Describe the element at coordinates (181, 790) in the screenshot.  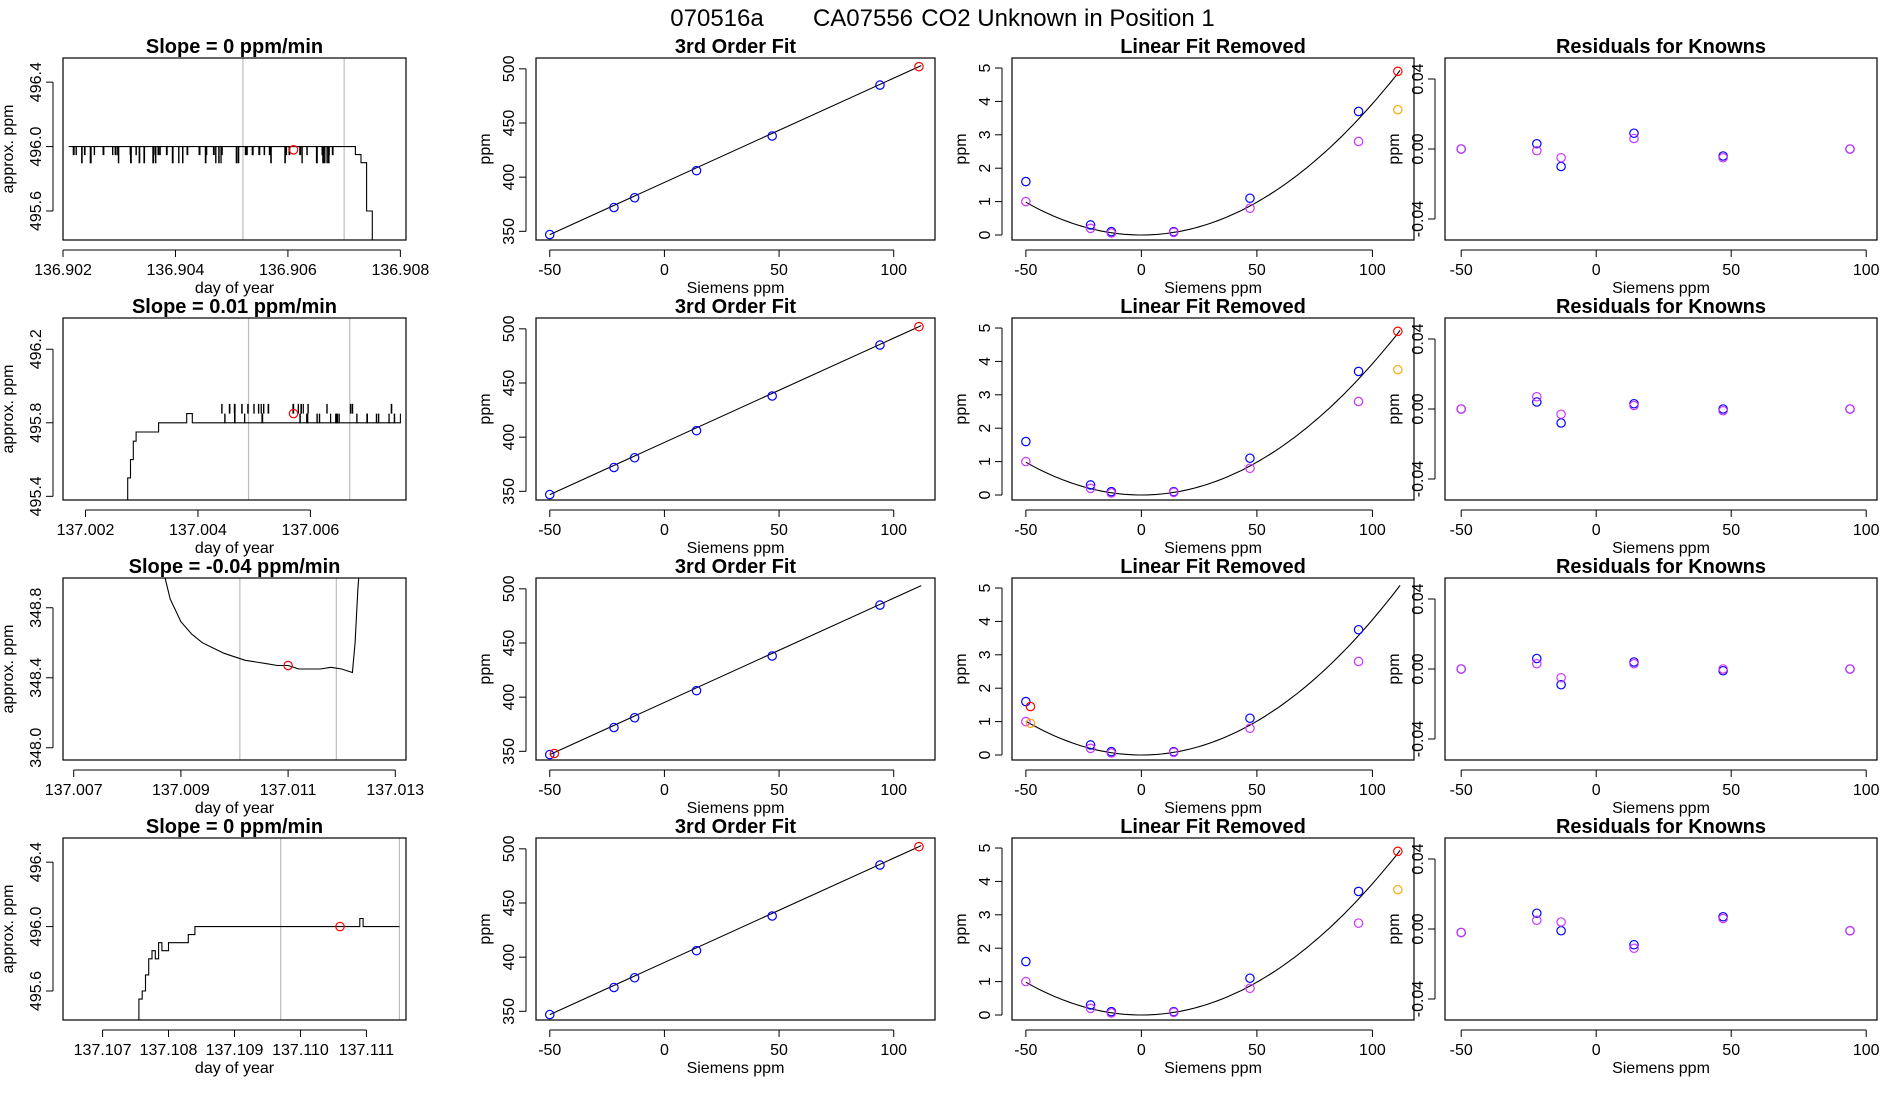
I see `x-tick-label: 137.009` at that location.